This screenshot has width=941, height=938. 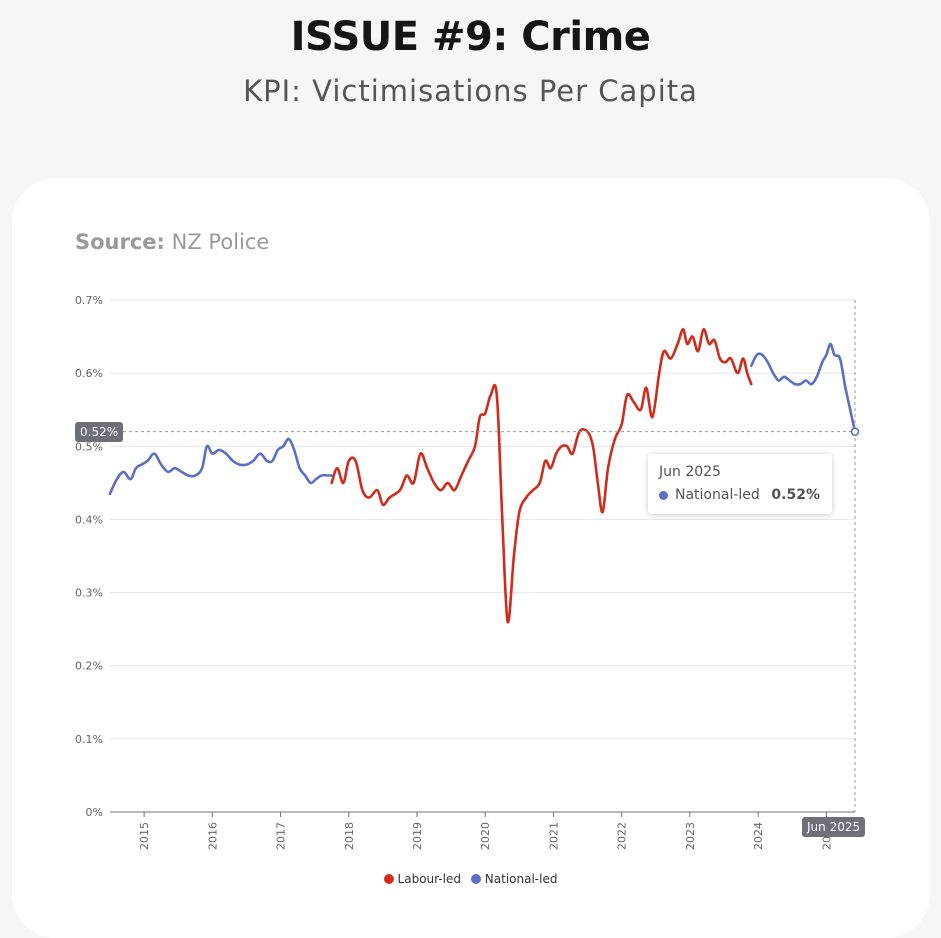 I want to click on y-tick-label: 0.7%, so click(x=89, y=300).